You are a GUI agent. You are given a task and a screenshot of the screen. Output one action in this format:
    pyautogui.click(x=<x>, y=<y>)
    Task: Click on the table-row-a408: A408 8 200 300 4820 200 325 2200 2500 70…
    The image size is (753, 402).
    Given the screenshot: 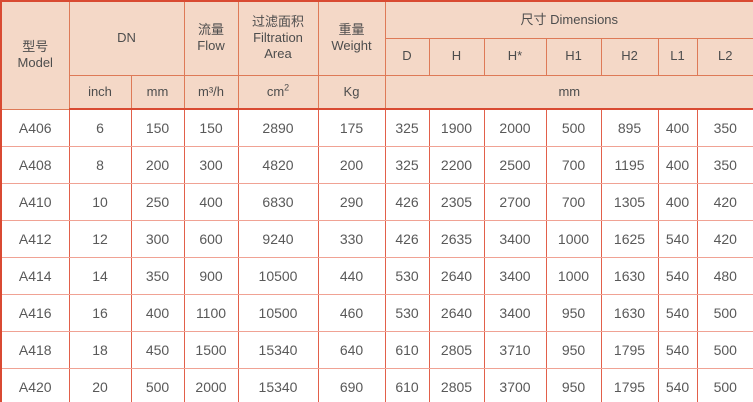 What is the action you would take?
    pyautogui.click(x=376, y=165)
    